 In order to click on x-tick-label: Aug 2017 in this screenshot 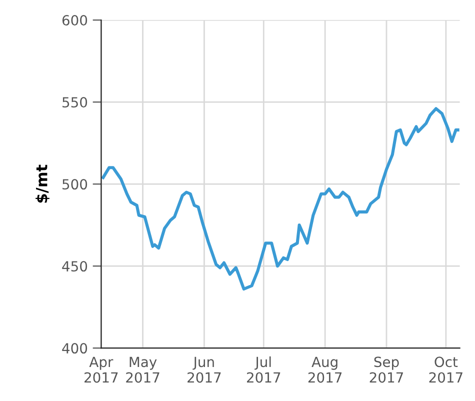, I will do `click(325, 369)`.